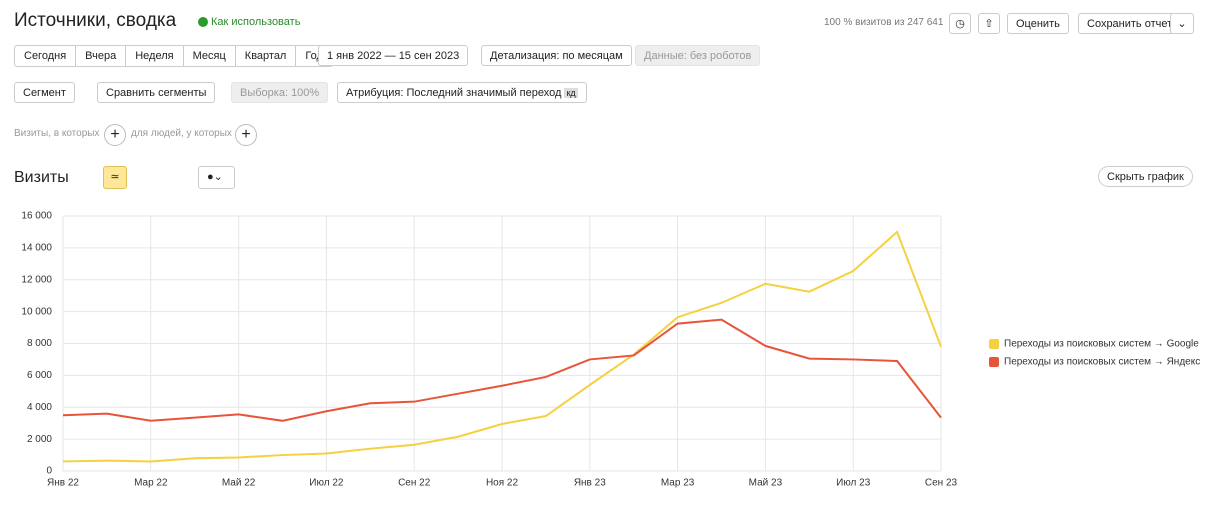 The height and width of the screenshot is (517, 1209). I want to click on filter-visits: Визиты, в которых, so click(57, 133).